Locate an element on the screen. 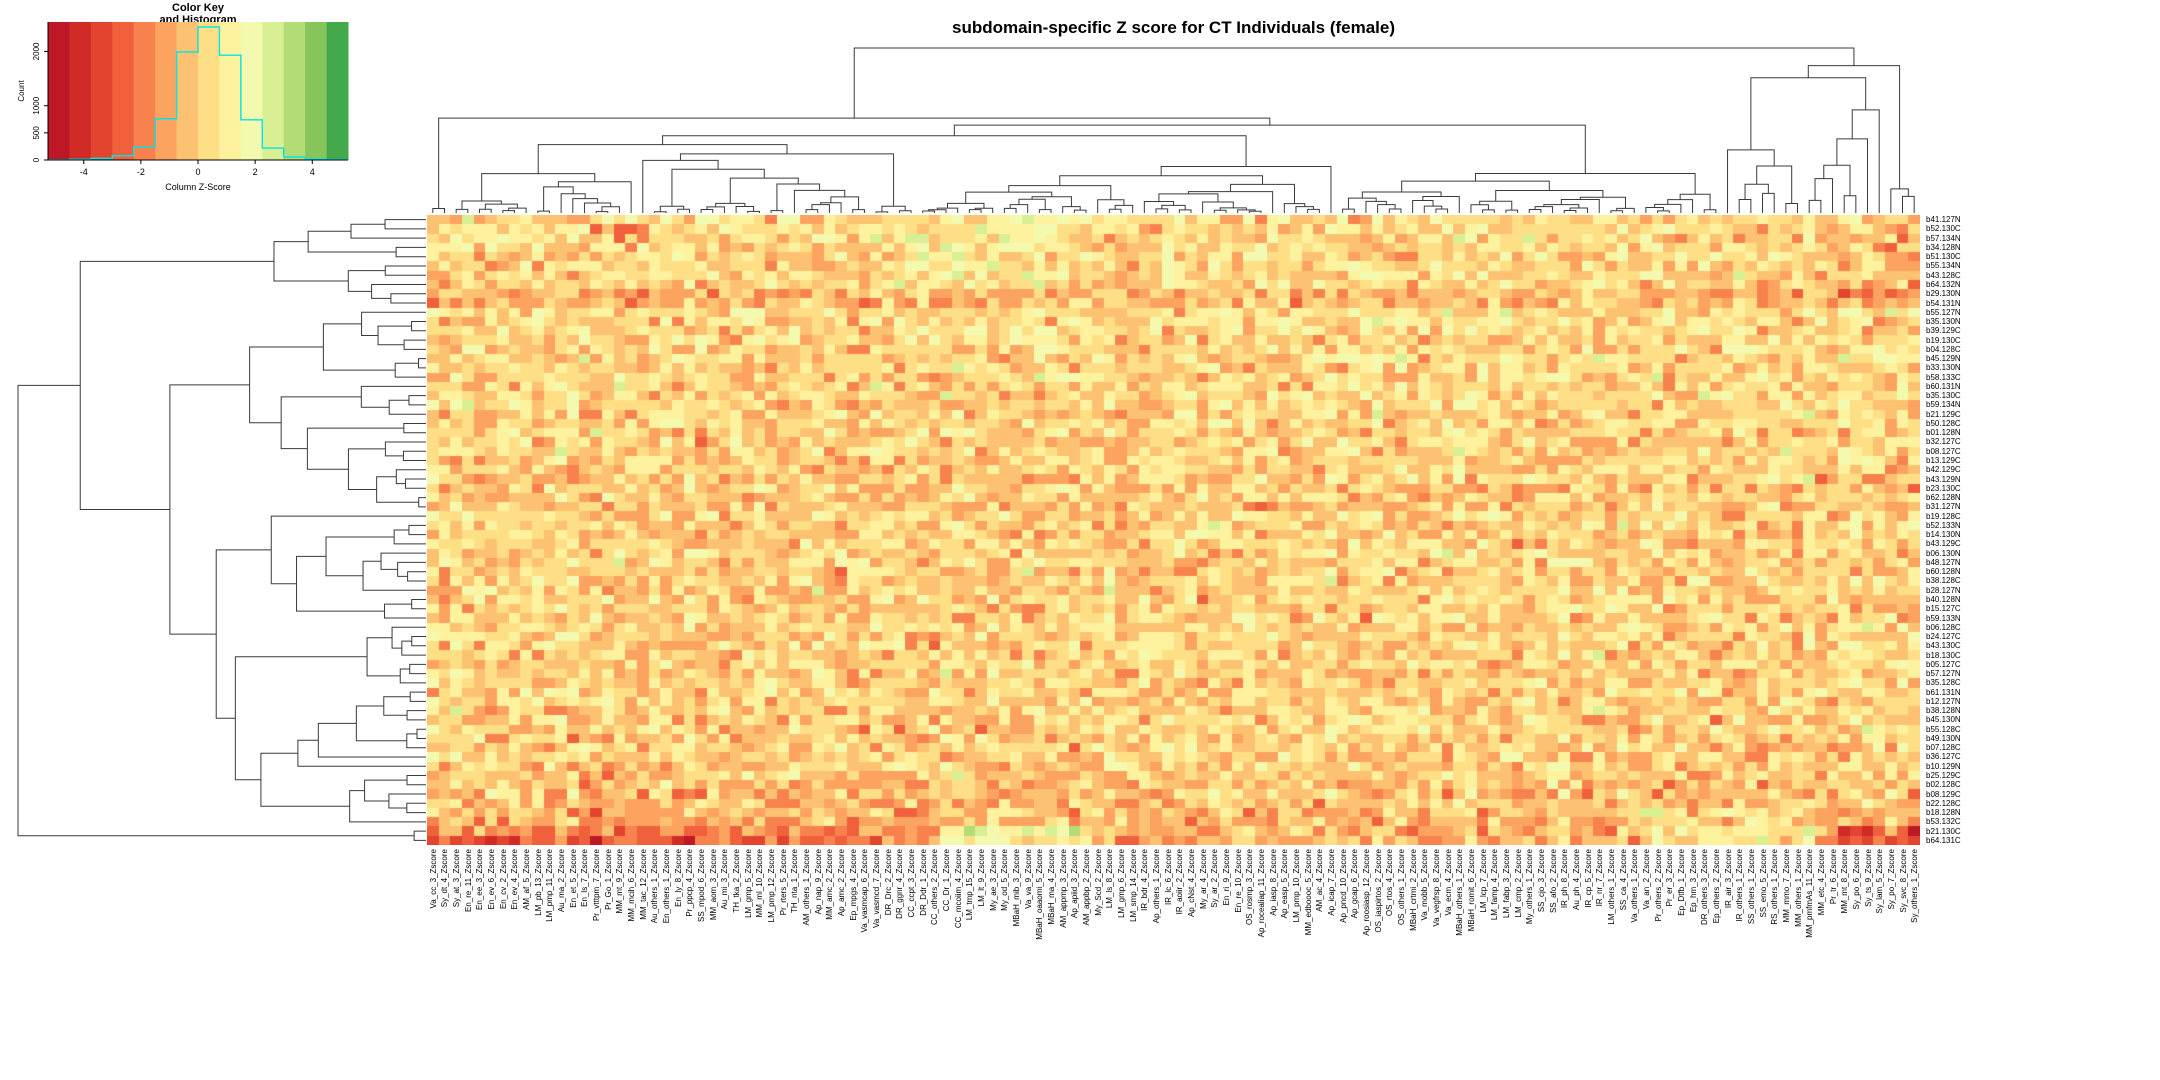 This screenshot has width=2160, height=1080. col-label: MM_mmo_7_Zscore is located at coordinates (1786, 886).